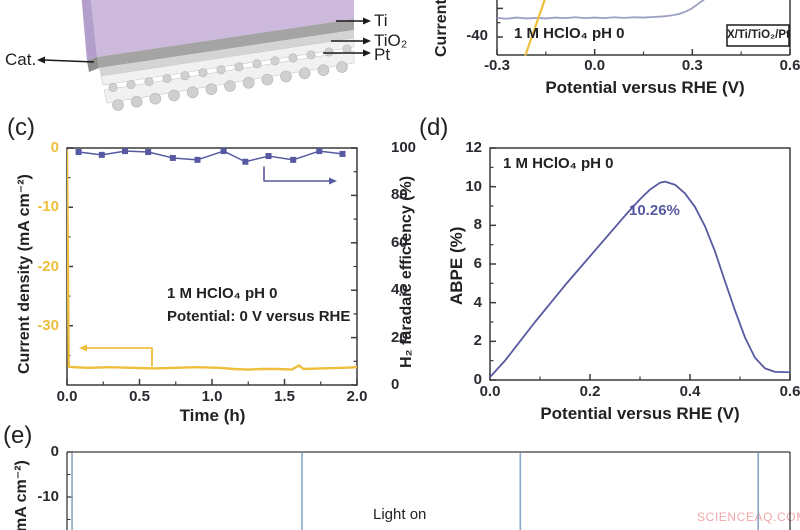 This screenshot has height=530, width=800. I want to click on panel-c-potential-annotation: Potential: 0 V versus RHE, so click(259, 316).